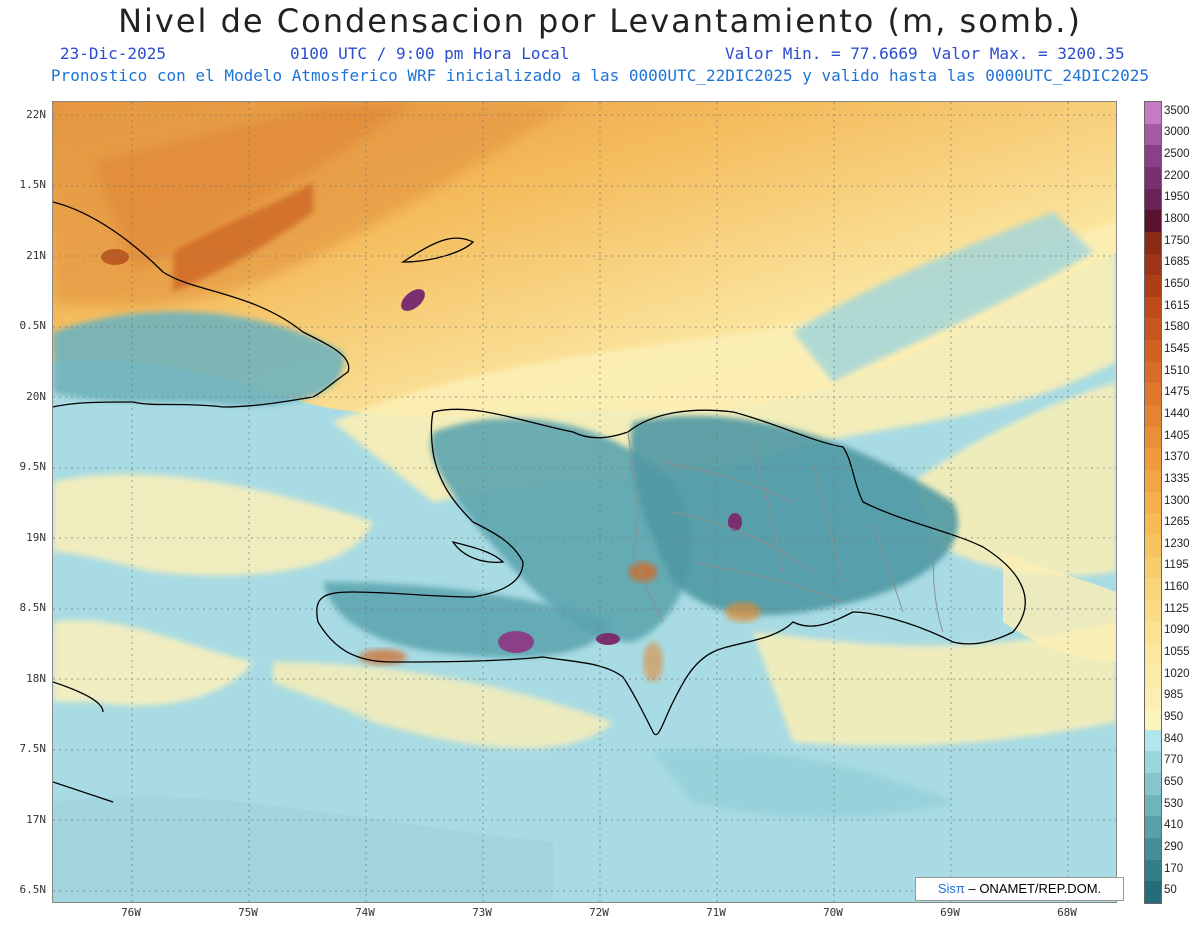  Describe the element at coordinates (33, 325) in the screenshot. I see `lat-label: 0.5N` at that location.